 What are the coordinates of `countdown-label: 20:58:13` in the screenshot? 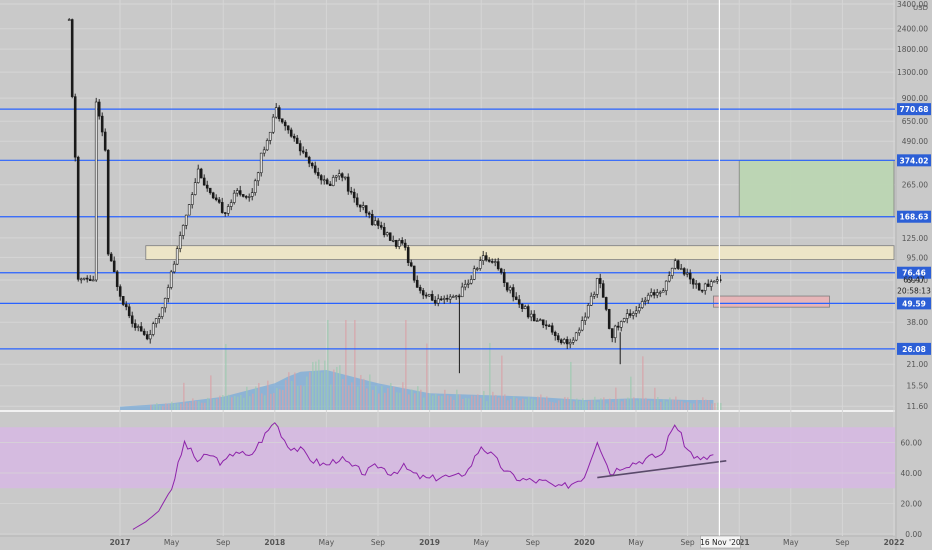 It's located at (914, 291).